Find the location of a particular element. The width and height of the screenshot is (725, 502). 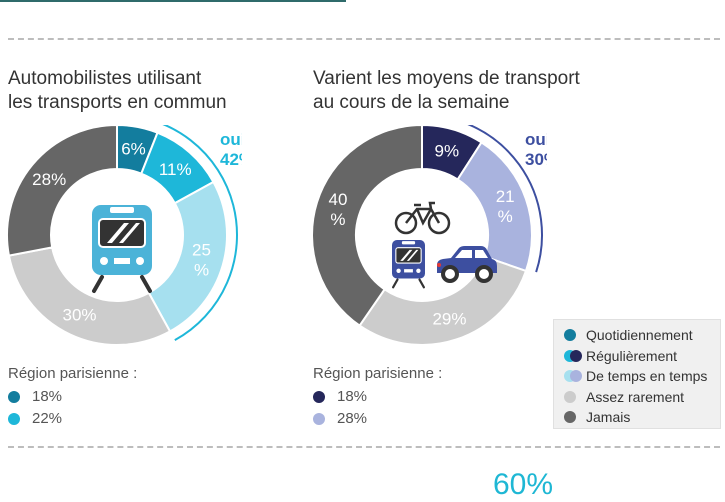

chart1-region-row-2: 22% is located at coordinates (35, 418).